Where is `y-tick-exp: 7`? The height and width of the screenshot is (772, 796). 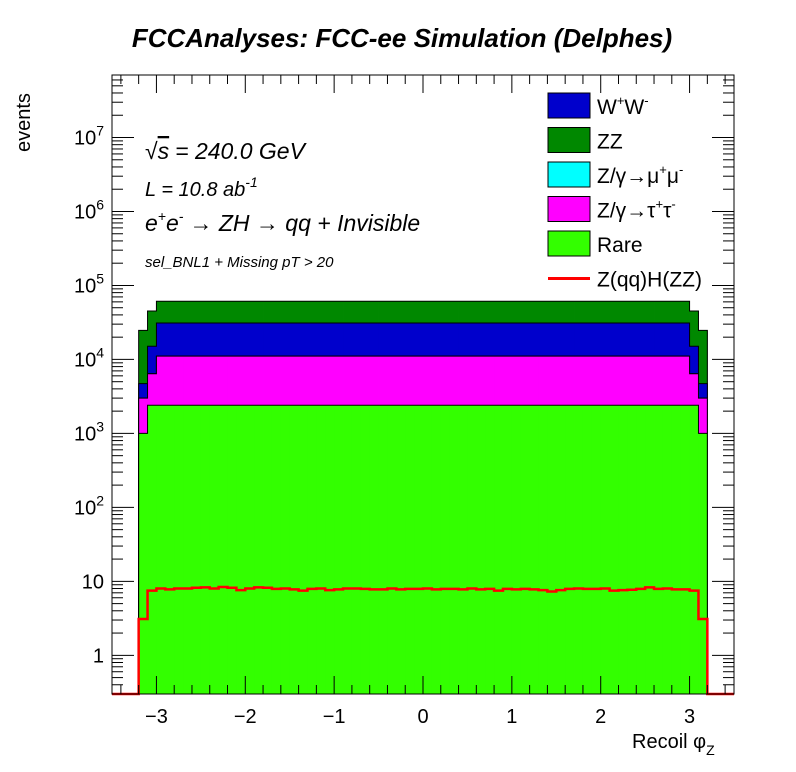
y-tick-exp: 7 is located at coordinates (100, 131).